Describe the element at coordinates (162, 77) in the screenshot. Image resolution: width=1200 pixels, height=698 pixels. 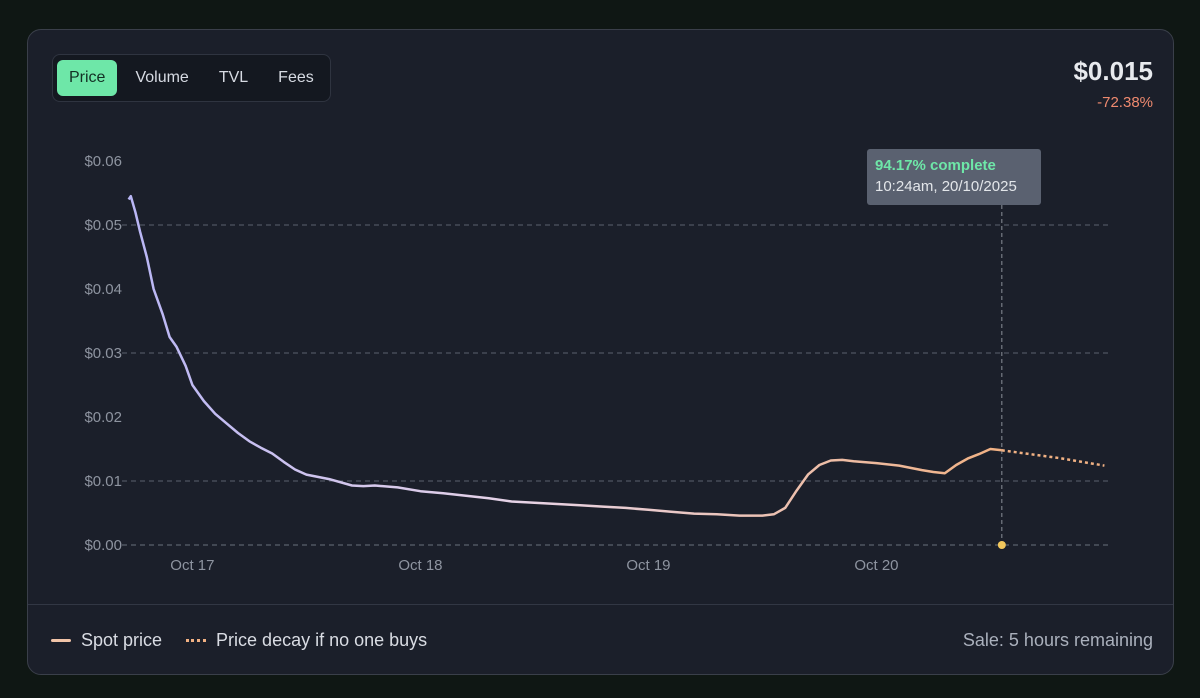
I see `tab-volume: Volume` at that location.